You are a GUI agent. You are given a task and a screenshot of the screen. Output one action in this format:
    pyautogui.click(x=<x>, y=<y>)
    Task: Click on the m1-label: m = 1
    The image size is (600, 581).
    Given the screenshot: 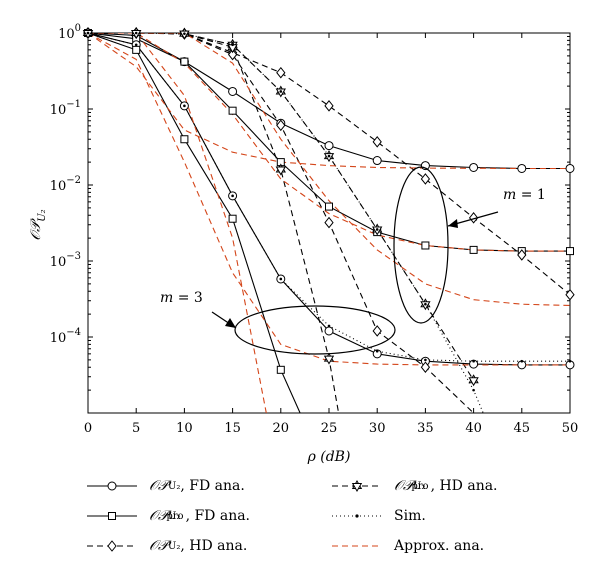 What is the action you would take?
    pyautogui.click(x=524, y=195)
    